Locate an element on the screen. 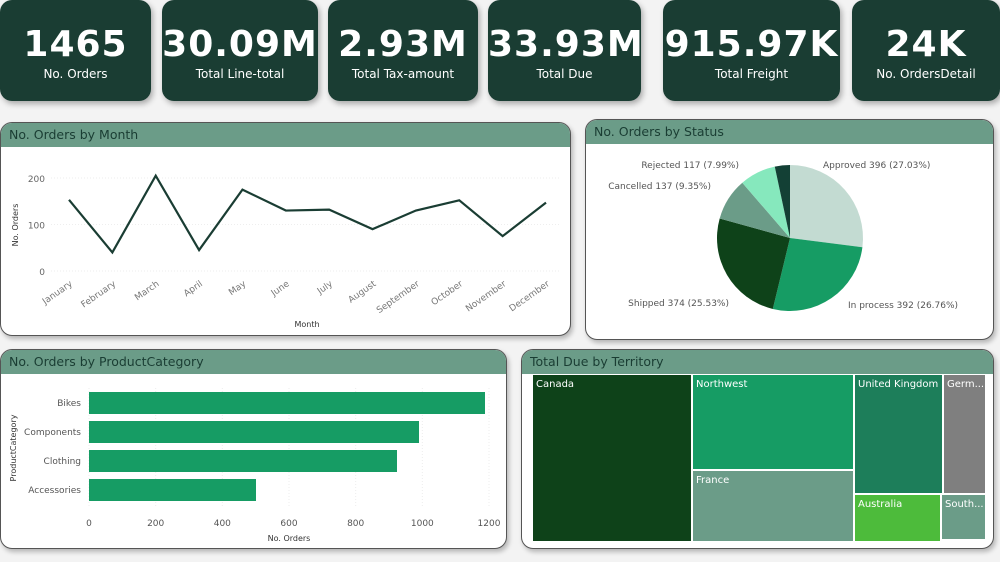 The height and width of the screenshot is (562, 1000). y-tick-label: Clothing is located at coordinates (62, 462).